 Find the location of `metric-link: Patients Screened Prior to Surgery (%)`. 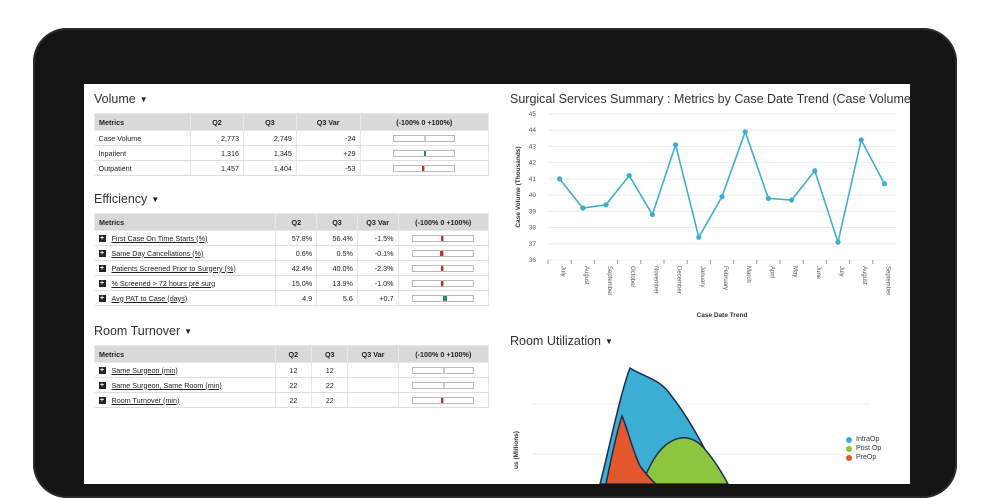

metric-link: Patients Screened Prior to Surgery (%) is located at coordinates (173, 268).